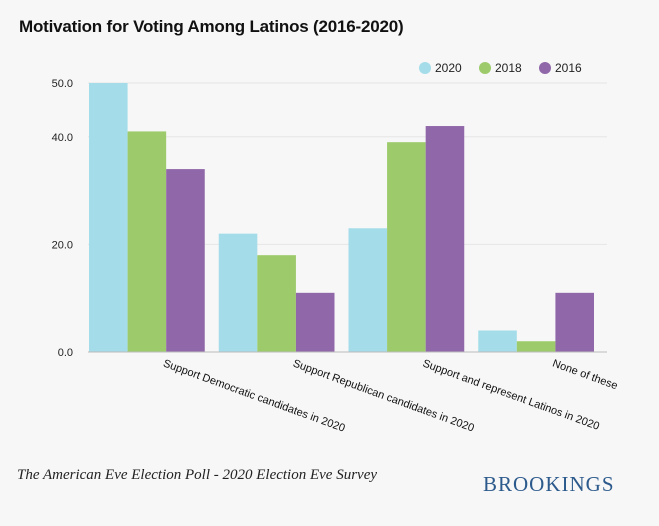 The height and width of the screenshot is (526, 659). I want to click on legend: 2020 2018 2016, so click(500, 68).